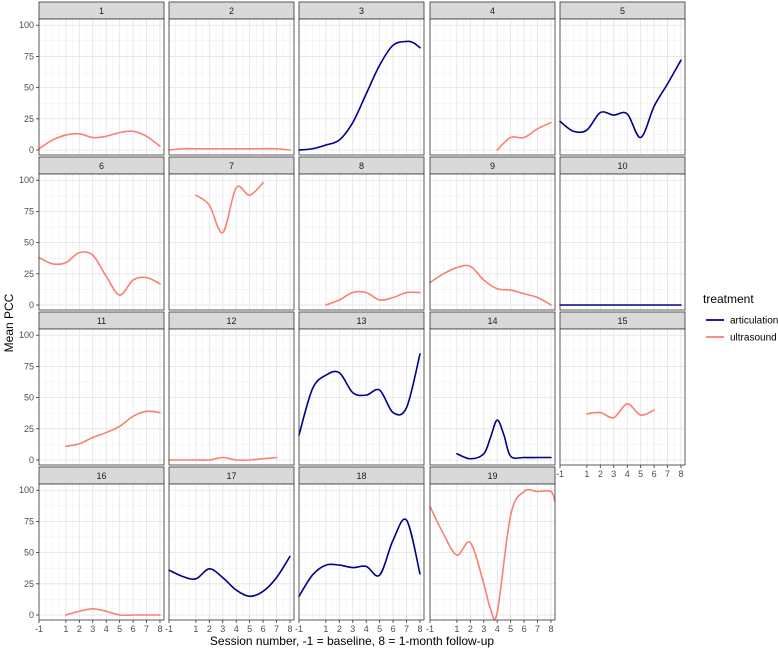 This screenshot has width=778, height=651. I want to click on facet-panel-2: 2, so click(231, 78).